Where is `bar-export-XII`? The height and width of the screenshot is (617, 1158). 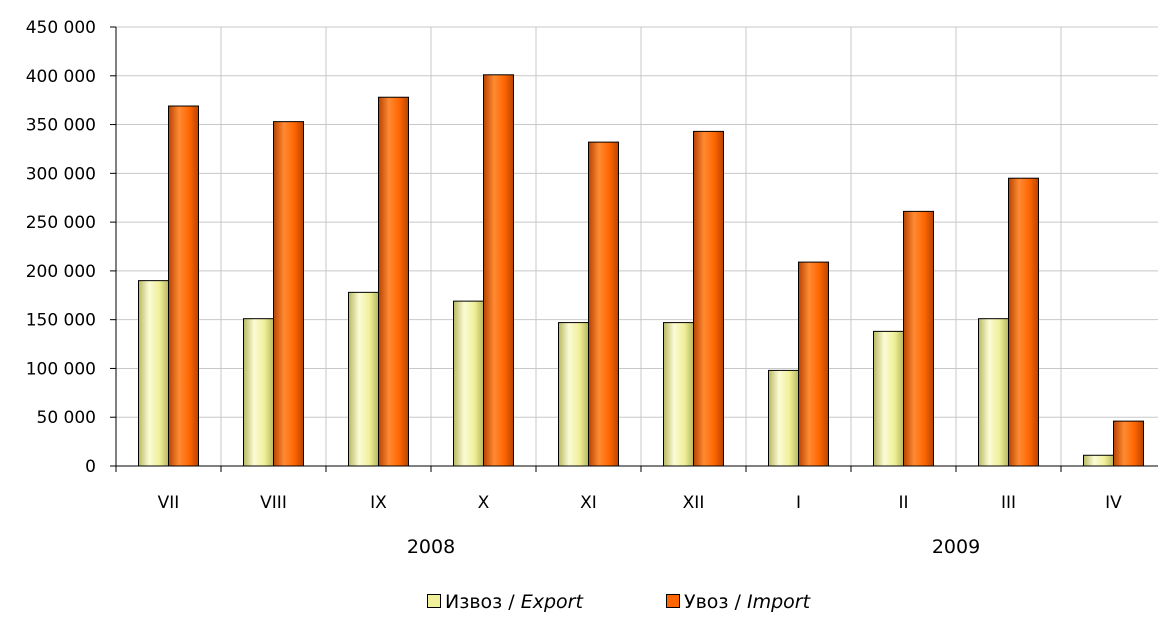
bar-export-XII is located at coordinates (678, 394).